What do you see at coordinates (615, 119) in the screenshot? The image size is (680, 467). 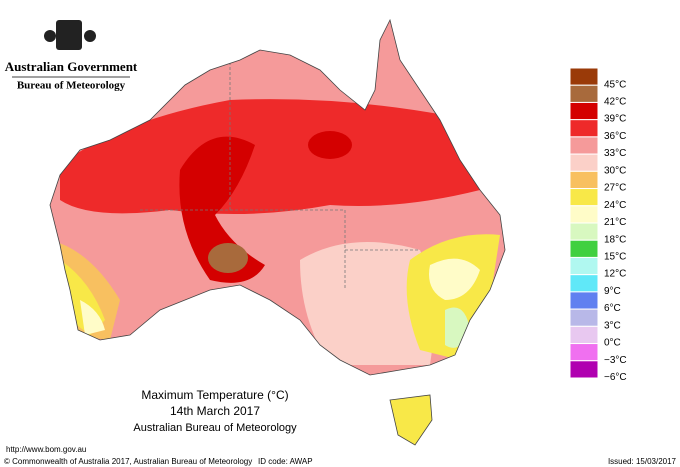 I see `legend-label: 39°C` at bounding box center [615, 119].